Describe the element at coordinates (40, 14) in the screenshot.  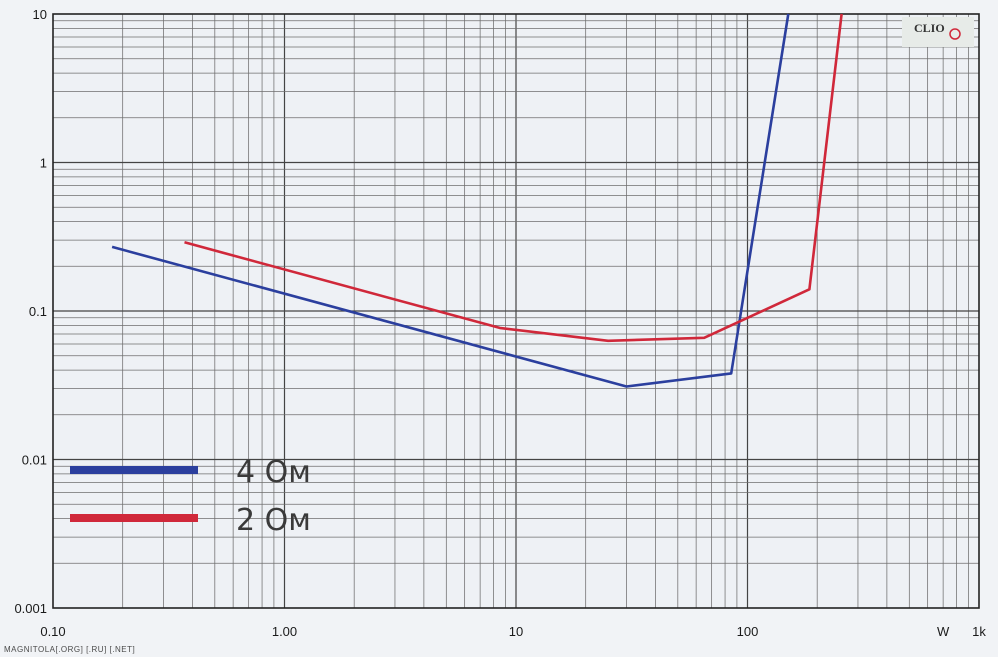
I see `y-tick-label: 10` at that location.